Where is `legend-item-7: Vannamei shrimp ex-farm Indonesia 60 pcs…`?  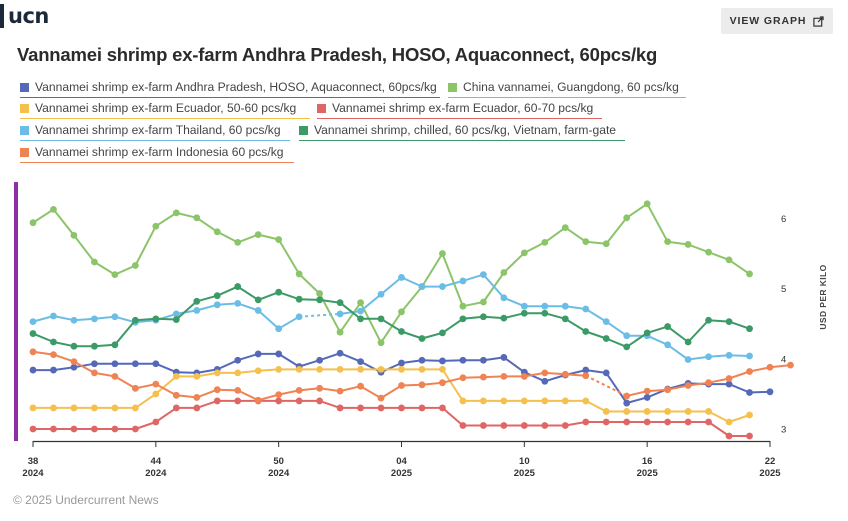
legend-item-7: Vannamei shrimp ex-farm Indonesia 60 pcs… is located at coordinates (157, 154).